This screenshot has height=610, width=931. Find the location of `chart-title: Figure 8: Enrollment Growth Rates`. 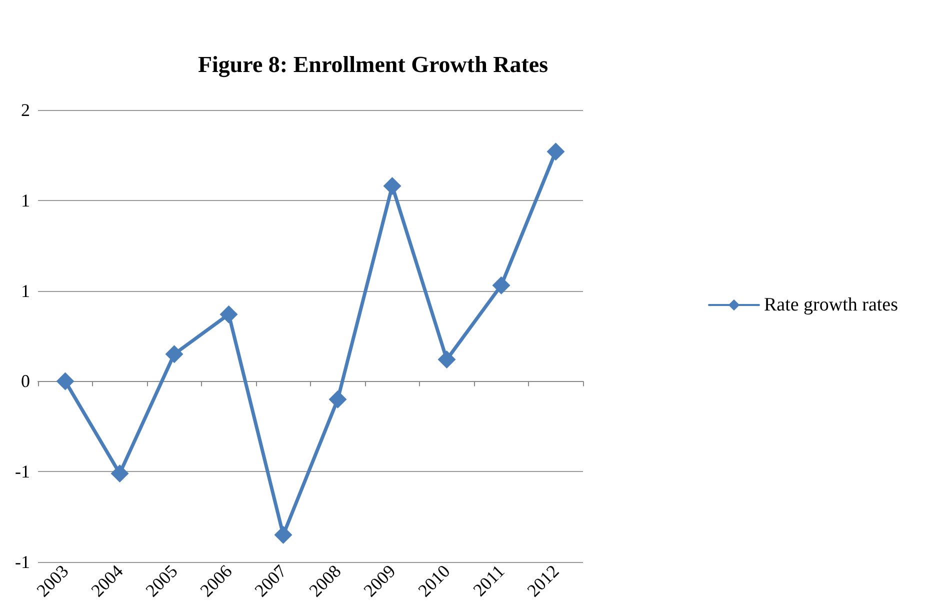

chart-title: Figure 8: Enrollment Growth Rates is located at coordinates (373, 65).